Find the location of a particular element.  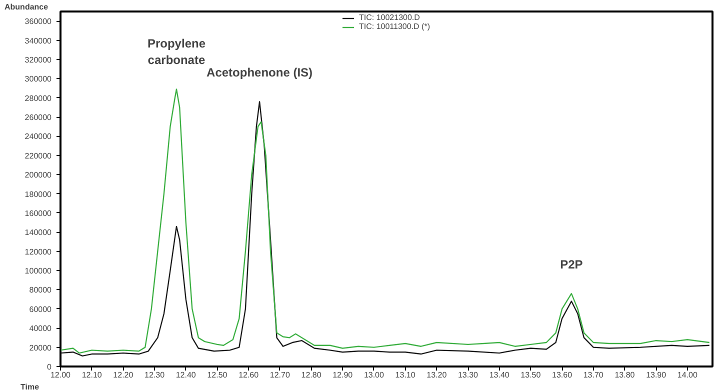

x-tick-label: 12.00 is located at coordinates (61, 375).